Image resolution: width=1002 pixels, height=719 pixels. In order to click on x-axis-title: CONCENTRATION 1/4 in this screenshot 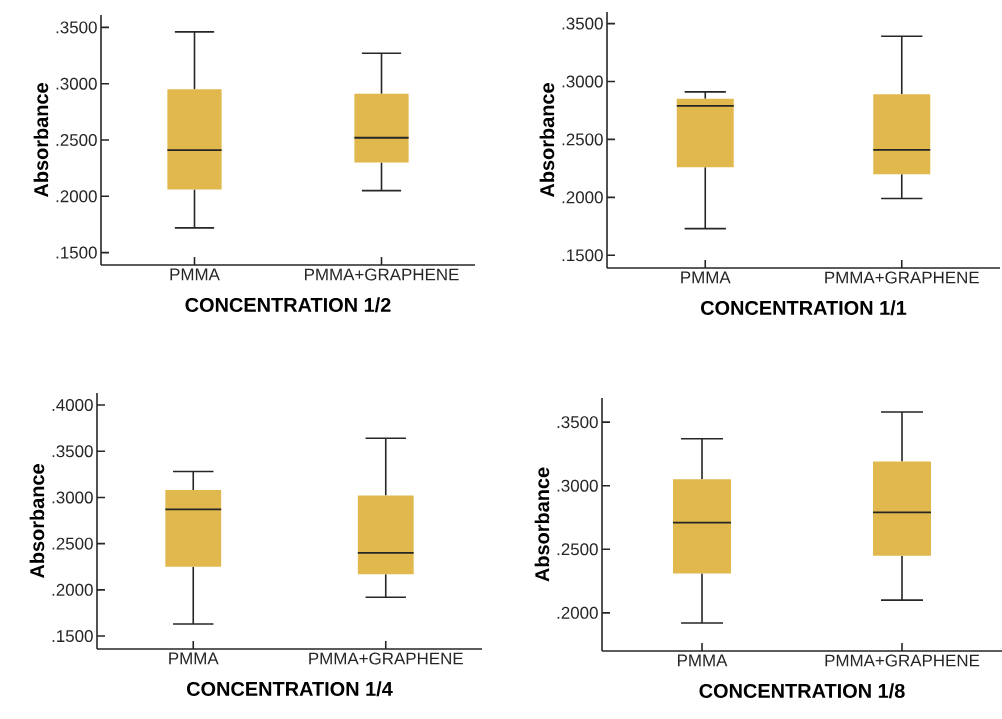, I will do `click(289, 689)`.